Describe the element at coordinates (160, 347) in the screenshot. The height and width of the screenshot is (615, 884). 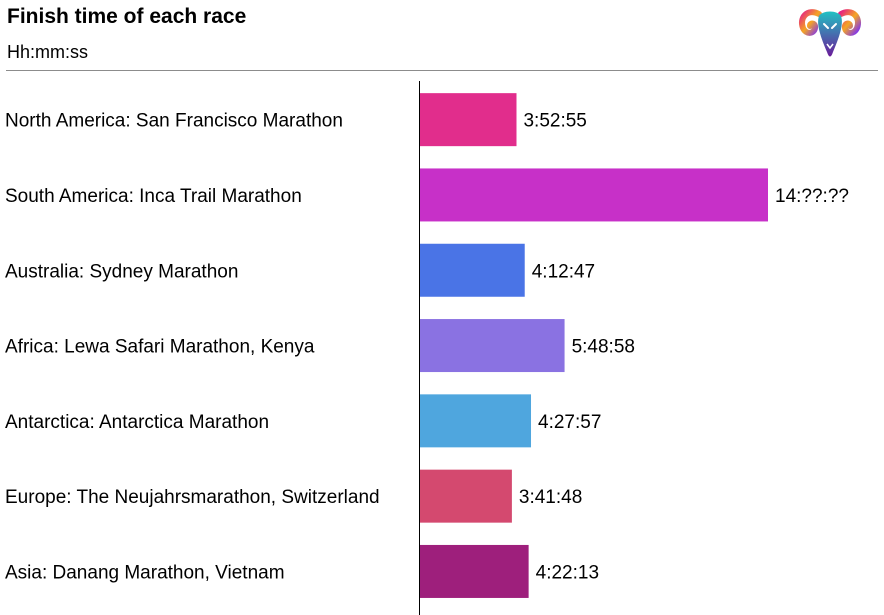
I see `category-label: Africa: Lewa Safari Marathon, Kenya` at that location.